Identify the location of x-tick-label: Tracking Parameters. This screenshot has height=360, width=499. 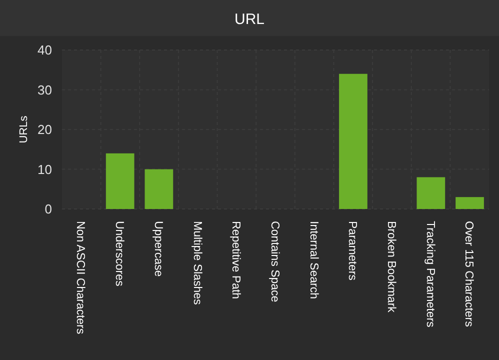
(430, 274).